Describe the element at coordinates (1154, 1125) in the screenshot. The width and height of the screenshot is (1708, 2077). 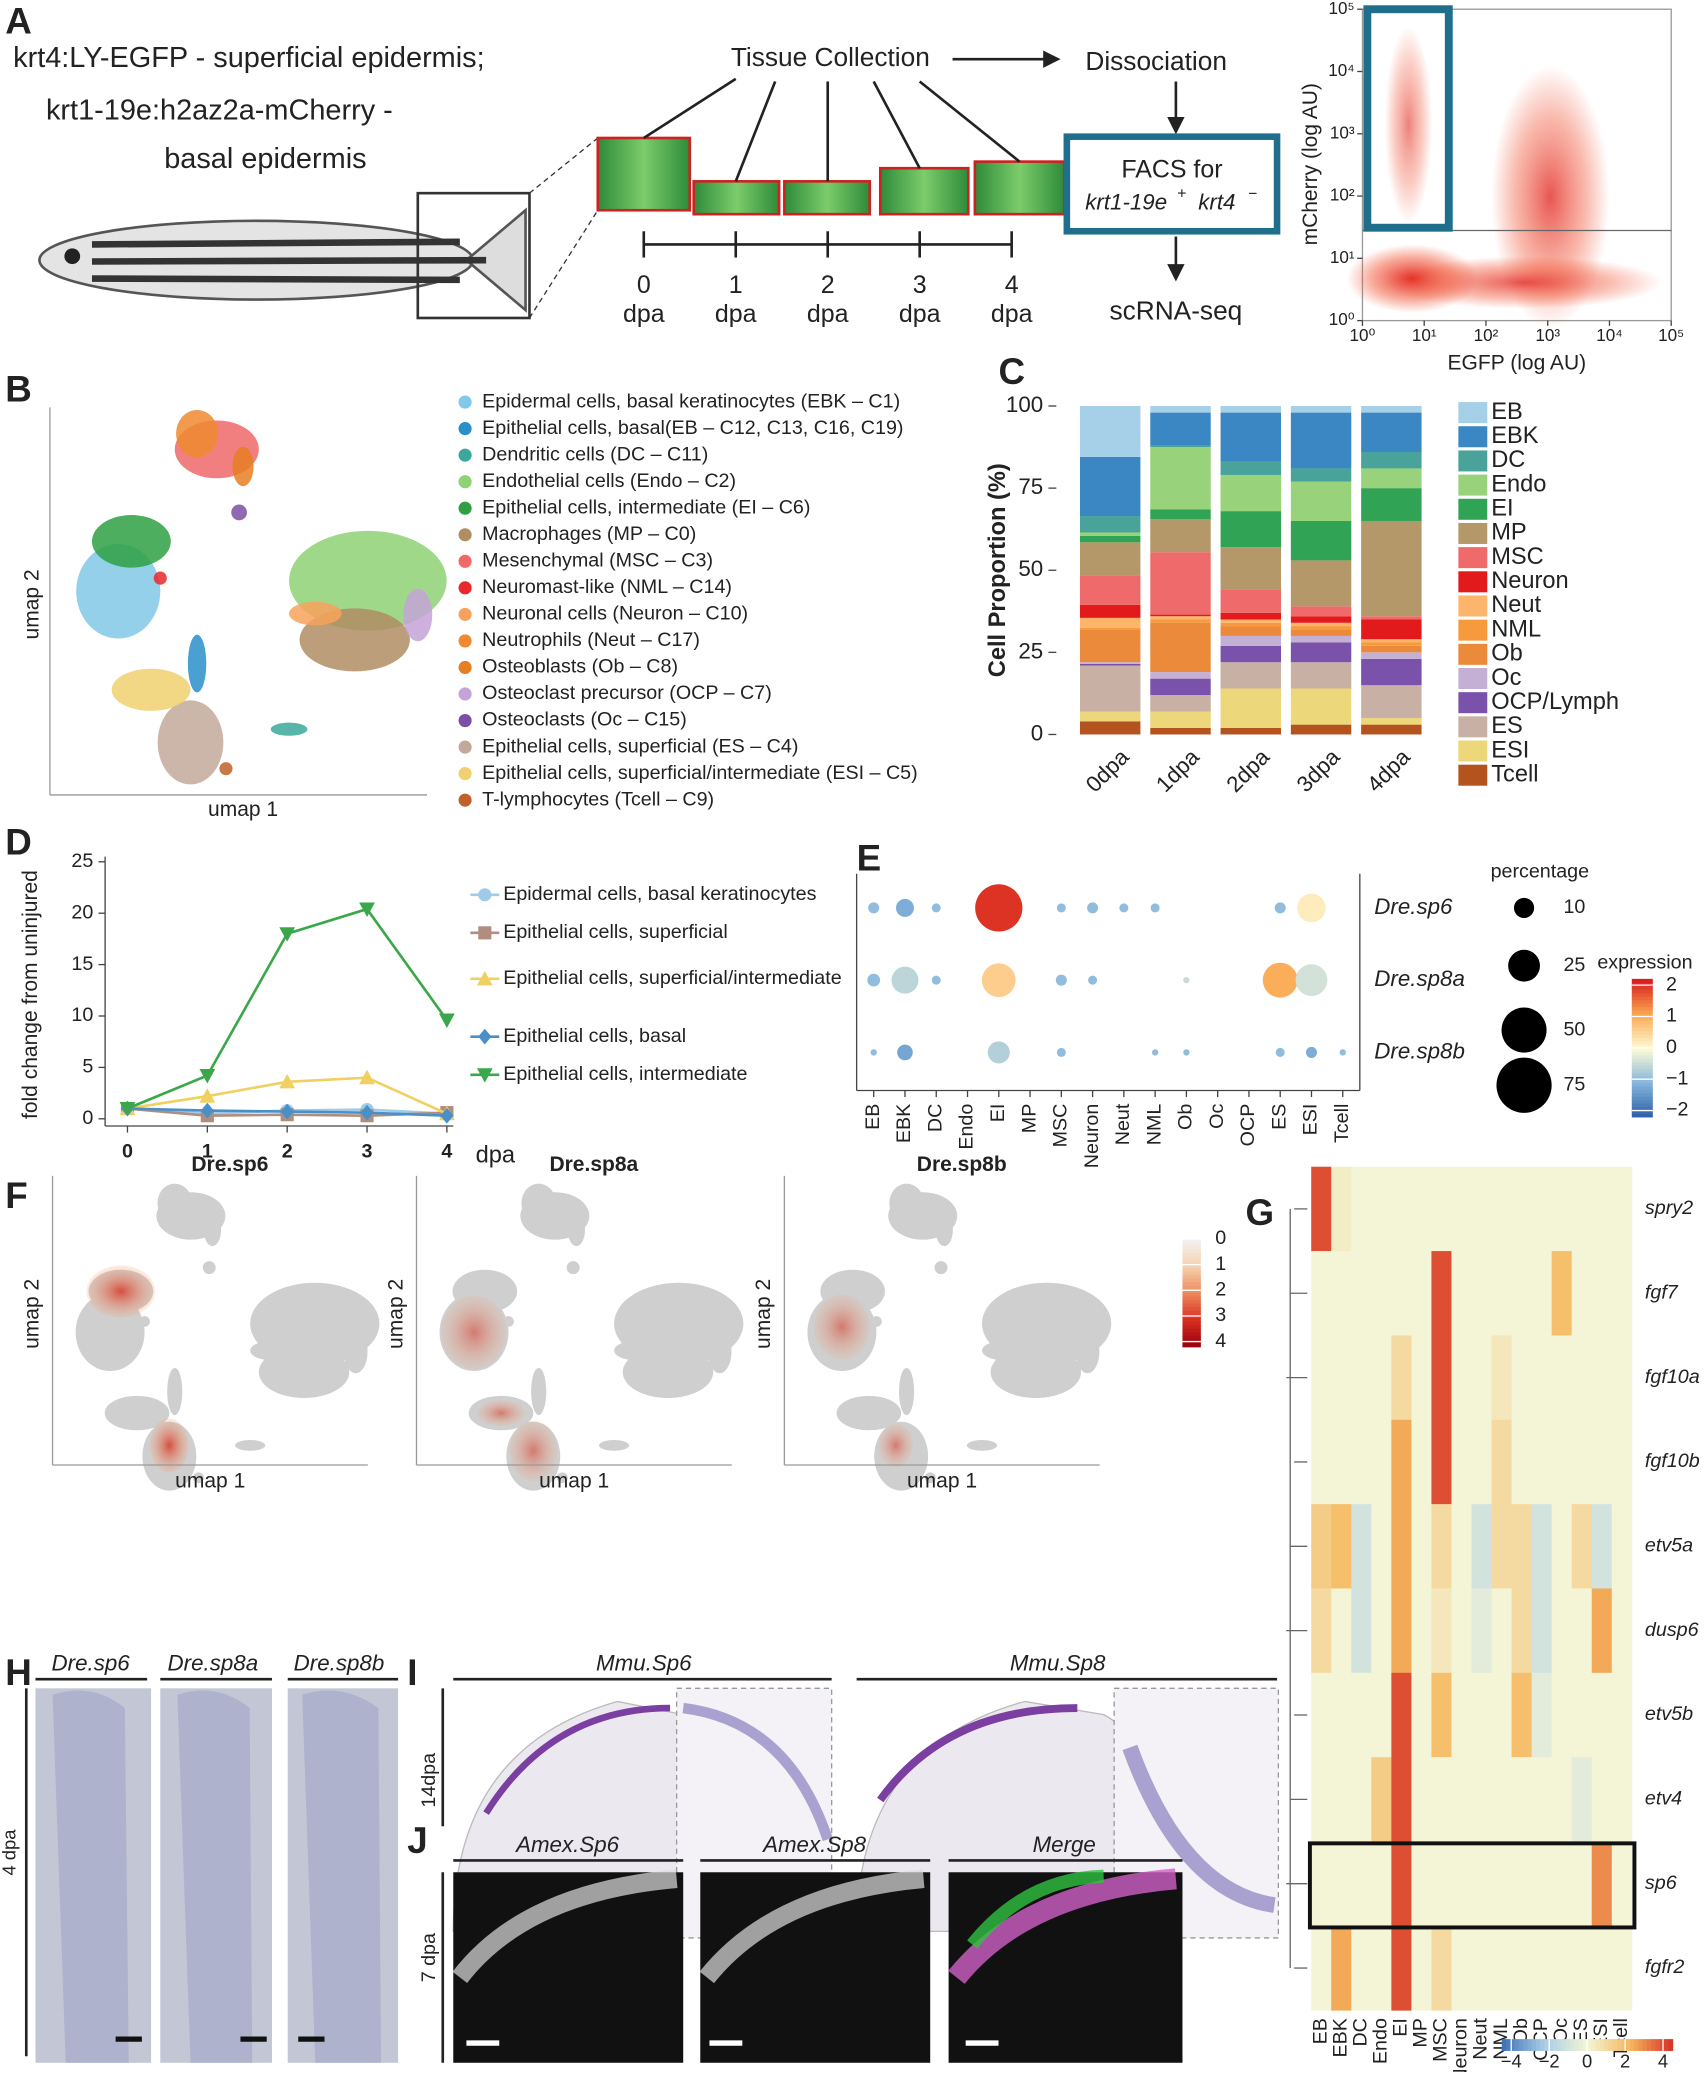
I see `x-tick-label: NML` at that location.